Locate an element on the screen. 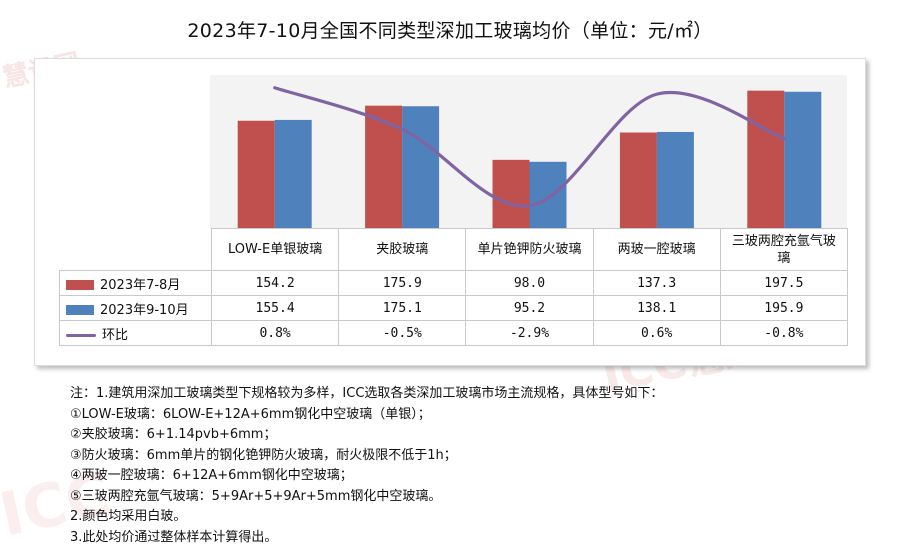  category-label: 两玻一腔玻璃 is located at coordinates (656, 249).